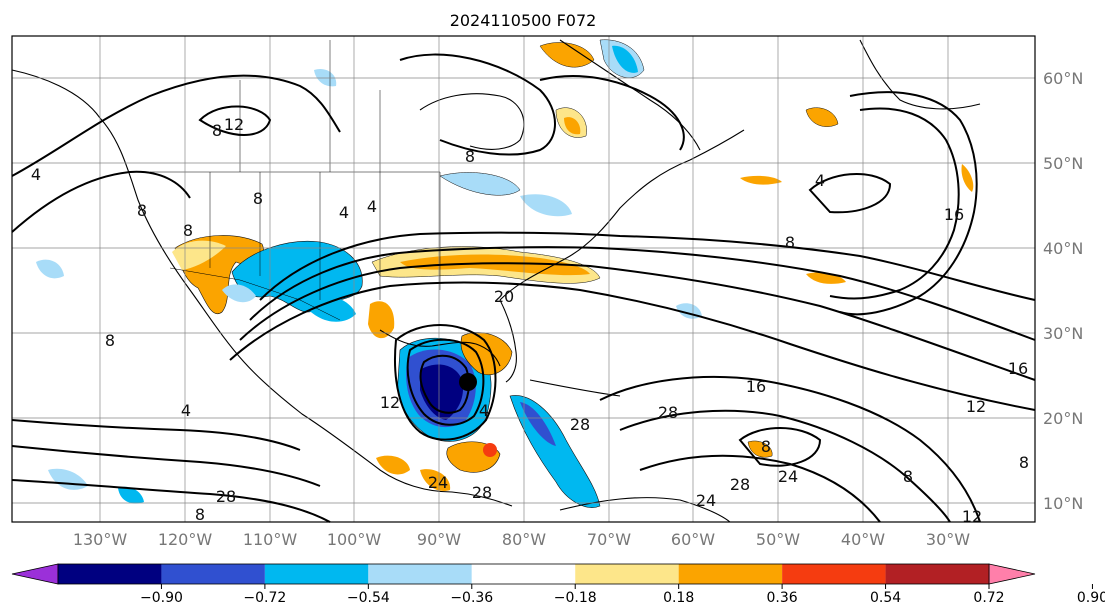 The image size is (1105, 615). What do you see at coordinates (1063, 248) in the screenshot?
I see `lat-label: 40°N` at bounding box center [1063, 248].